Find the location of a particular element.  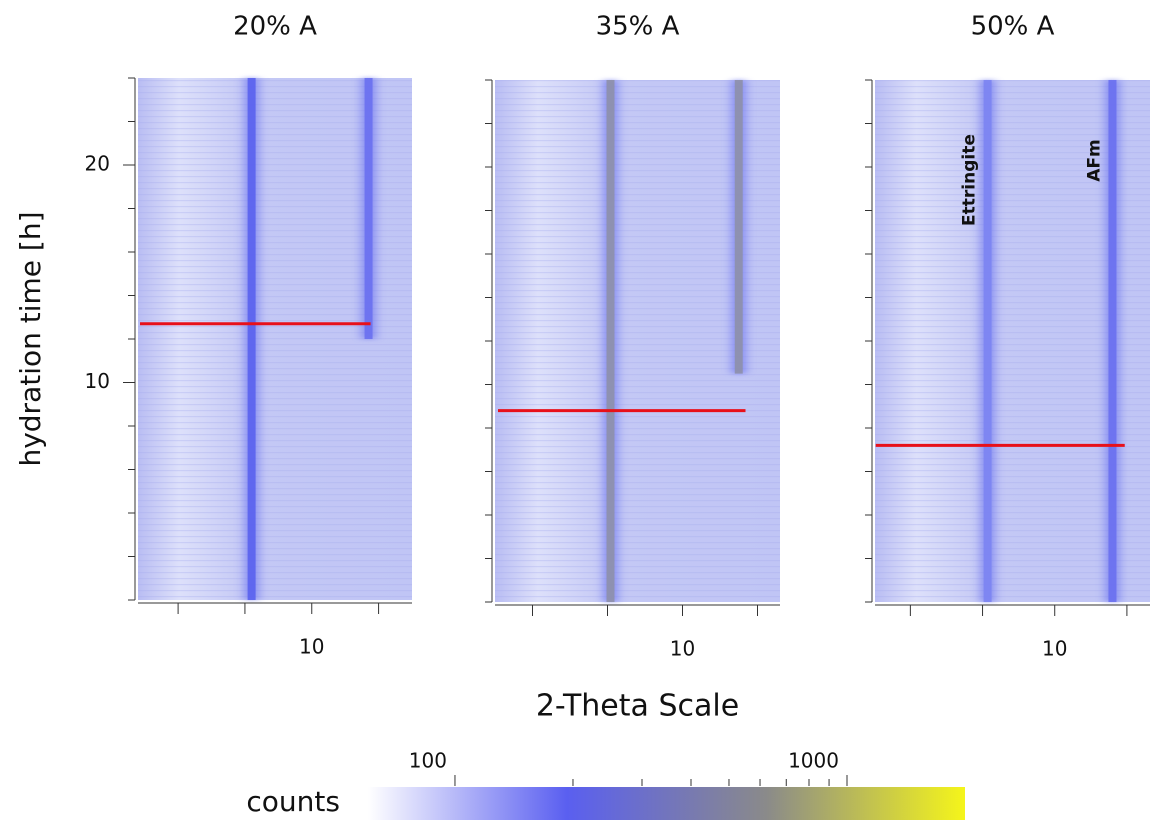

colorbar-tick-label: 100 is located at coordinates (428, 761).